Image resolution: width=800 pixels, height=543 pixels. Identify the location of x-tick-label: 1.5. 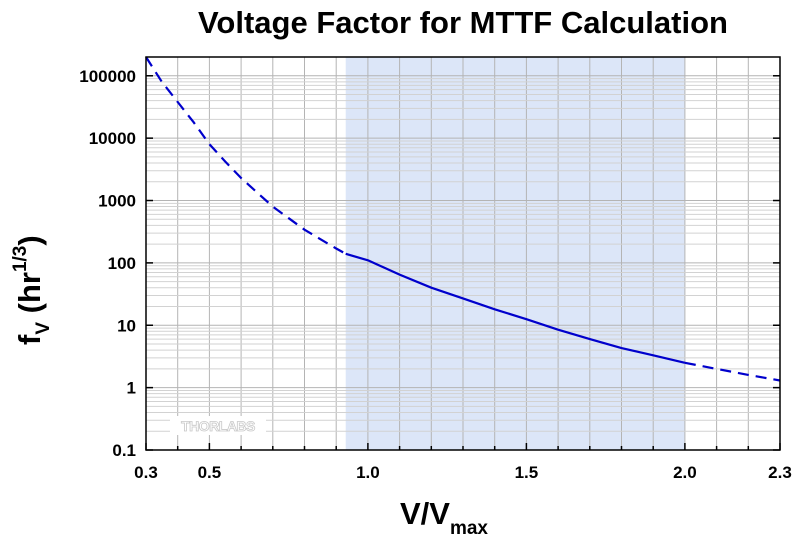
(527, 472).